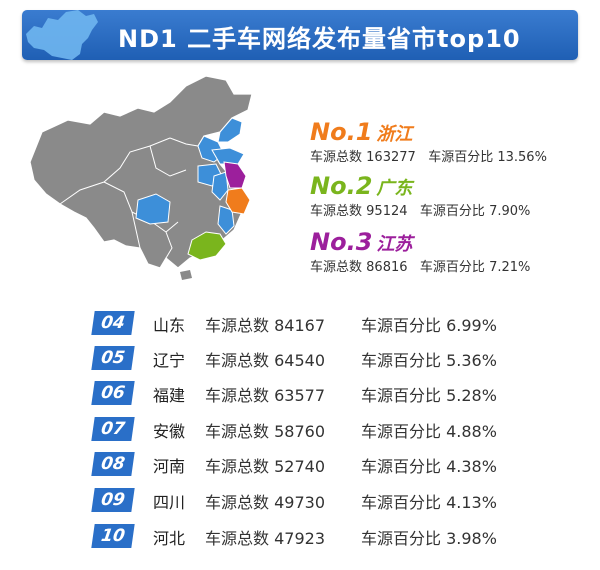 This screenshot has height=570, width=600. What do you see at coordinates (471, 325) in the screenshot?
I see `pct-value: 6.99%` at bounding box center [471, 325].